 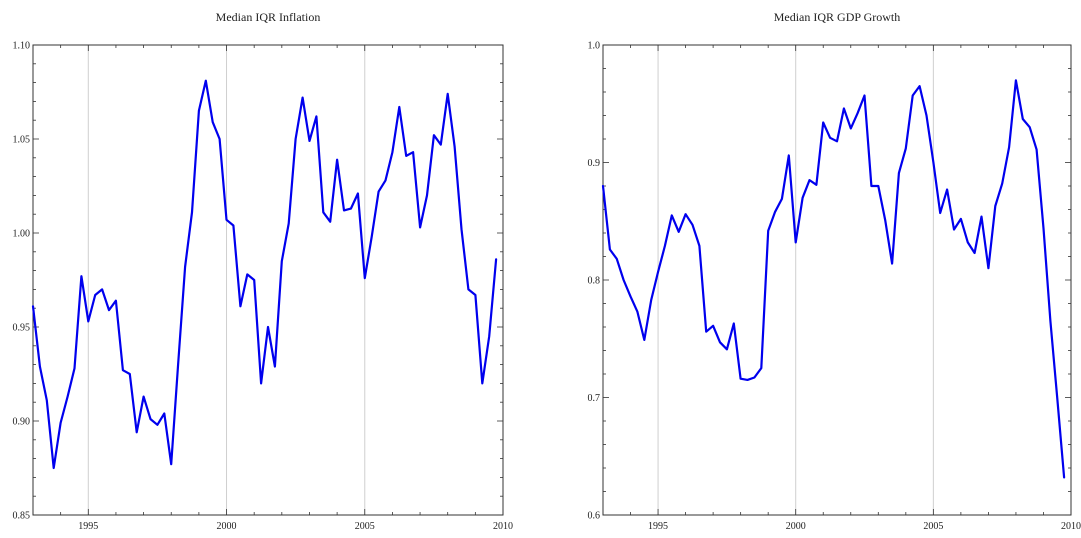 I want to click on y-tick-label: 0.95, so click(x=22, y=328).